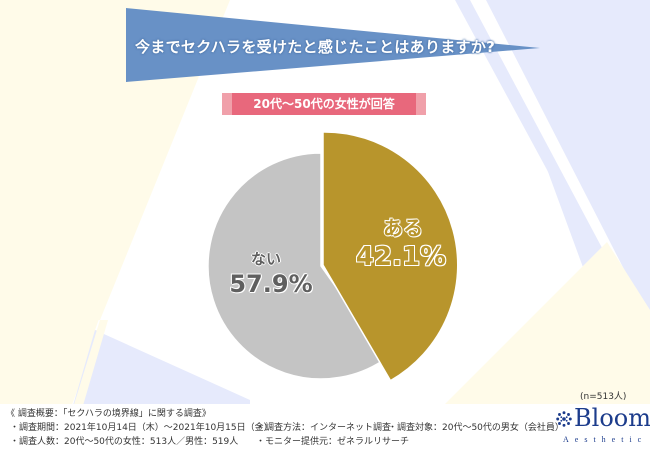 Image resolution: width=650 pixels, height=450 pixels. What do you see at coordinates (297, 266) in the screenshot?
I see `slice-no` at bounding box center [297, 266].